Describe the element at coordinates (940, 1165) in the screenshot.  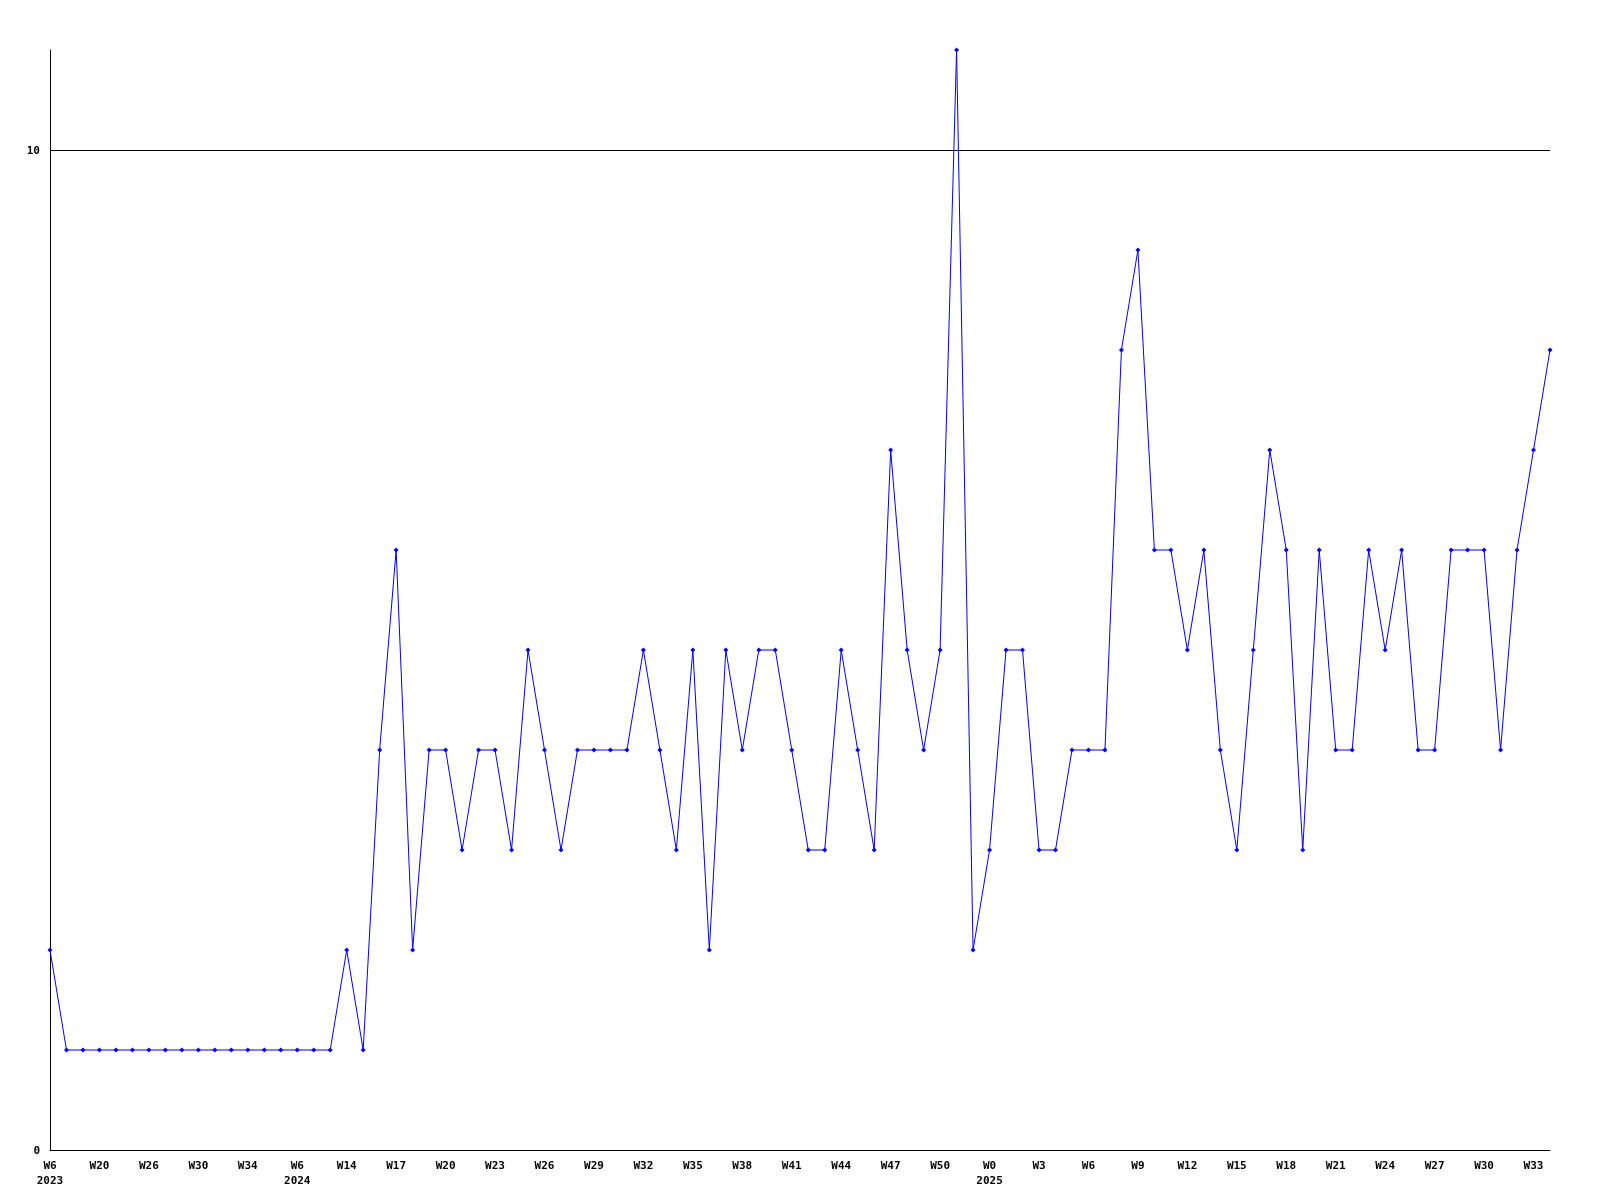
I see `x-tick-label: W50` at that location.